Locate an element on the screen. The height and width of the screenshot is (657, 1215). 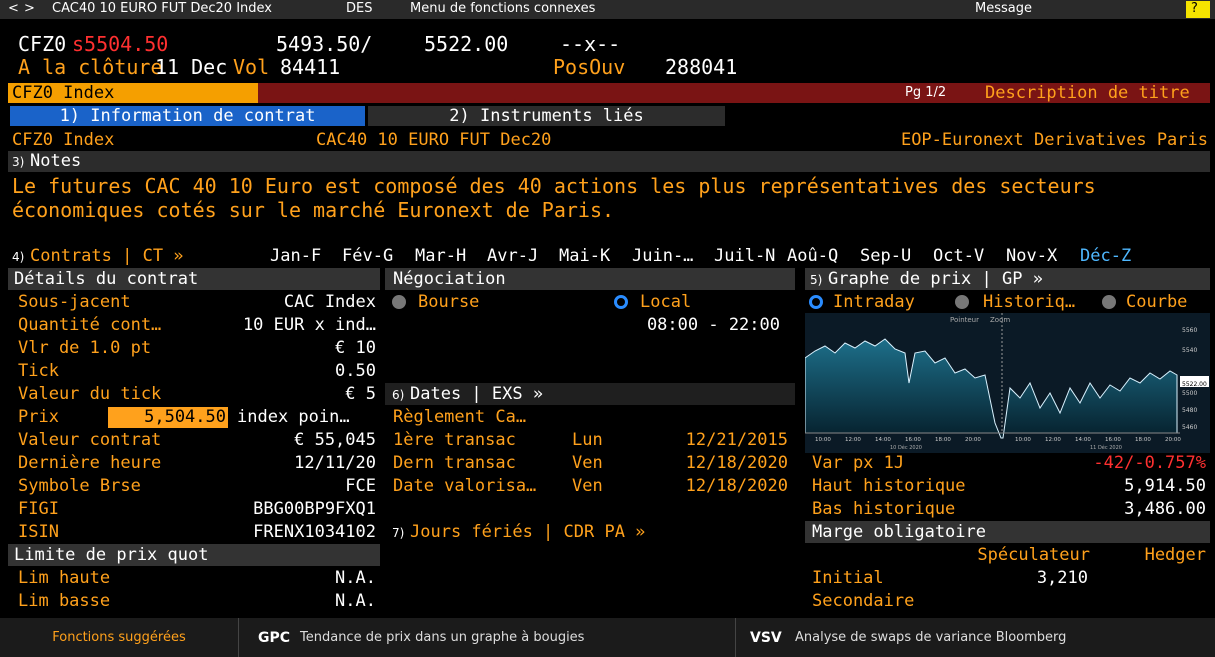
function-menu: DES is located at coordinates (359, 8).